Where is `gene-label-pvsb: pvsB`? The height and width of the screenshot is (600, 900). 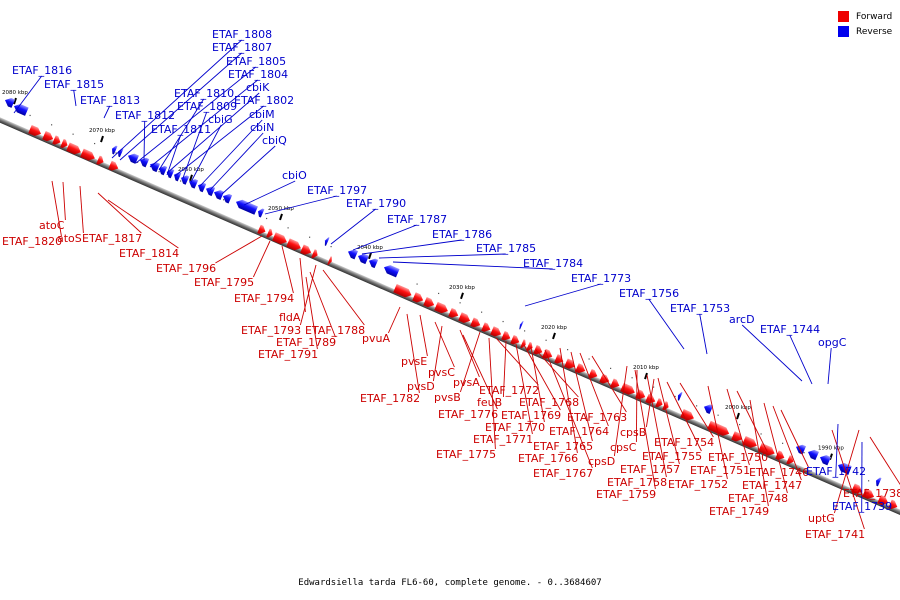
gene-label-pvsb: pvsB is located at coordinates (447, 397).